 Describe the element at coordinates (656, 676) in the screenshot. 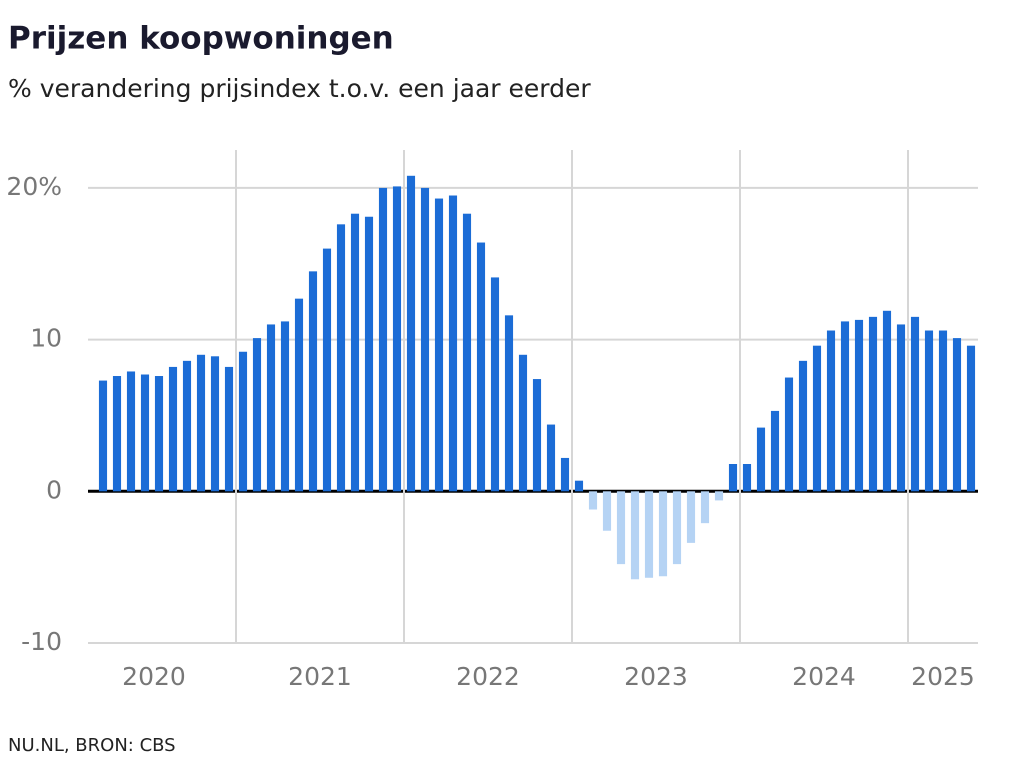

I see `x-tick-label: 2023` at that location.